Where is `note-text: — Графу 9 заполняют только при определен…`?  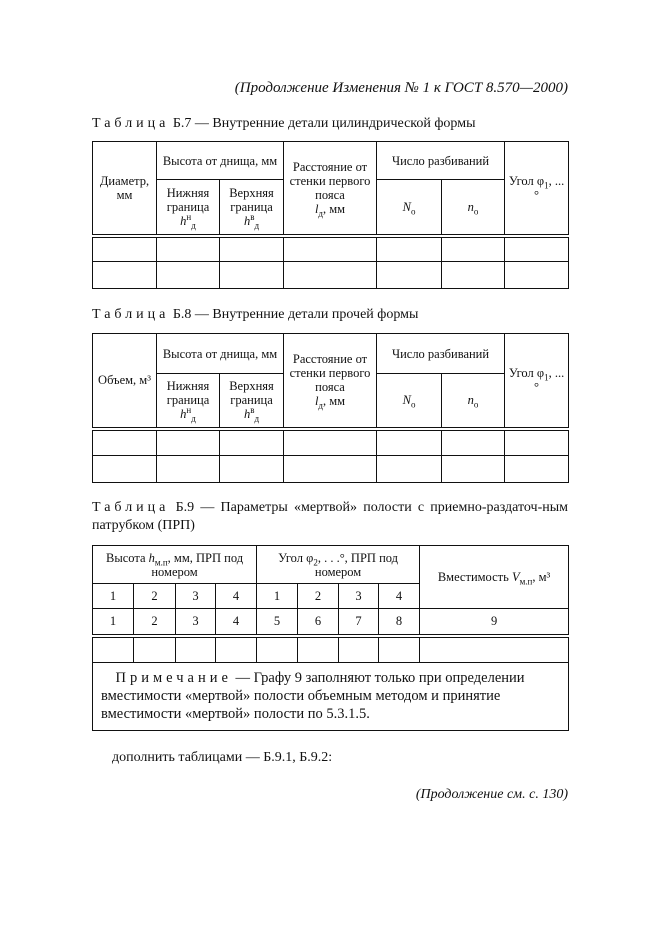 note-text: — Графу 9 заполняют только при определен… is located at coordinates (313, 696).